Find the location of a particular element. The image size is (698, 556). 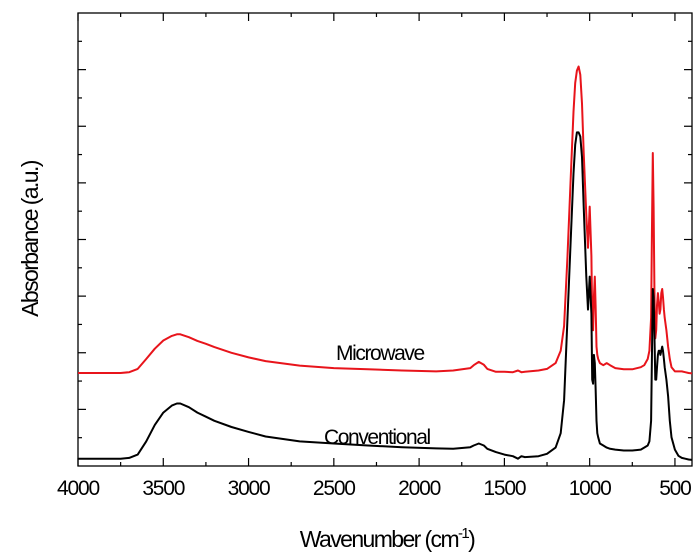

x-axis-title-main: Wavenumber (cm is located at coordinates (379, 539).